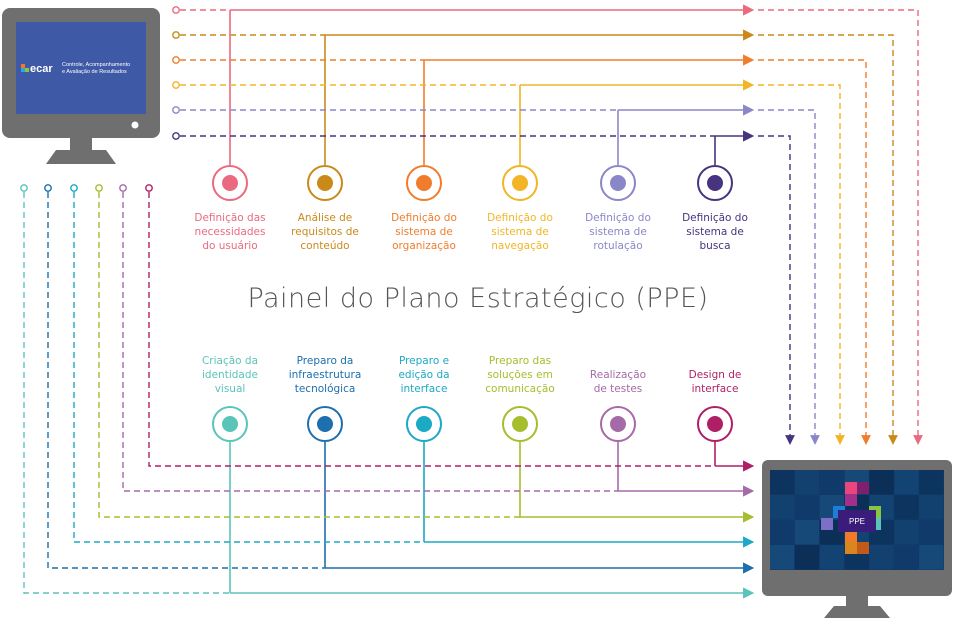  What do you see at coordinates (325, 232) in the screenshot?
I see `top-step-label: Análise de requisitos de conteúdo` at bounding box center [325, 232].